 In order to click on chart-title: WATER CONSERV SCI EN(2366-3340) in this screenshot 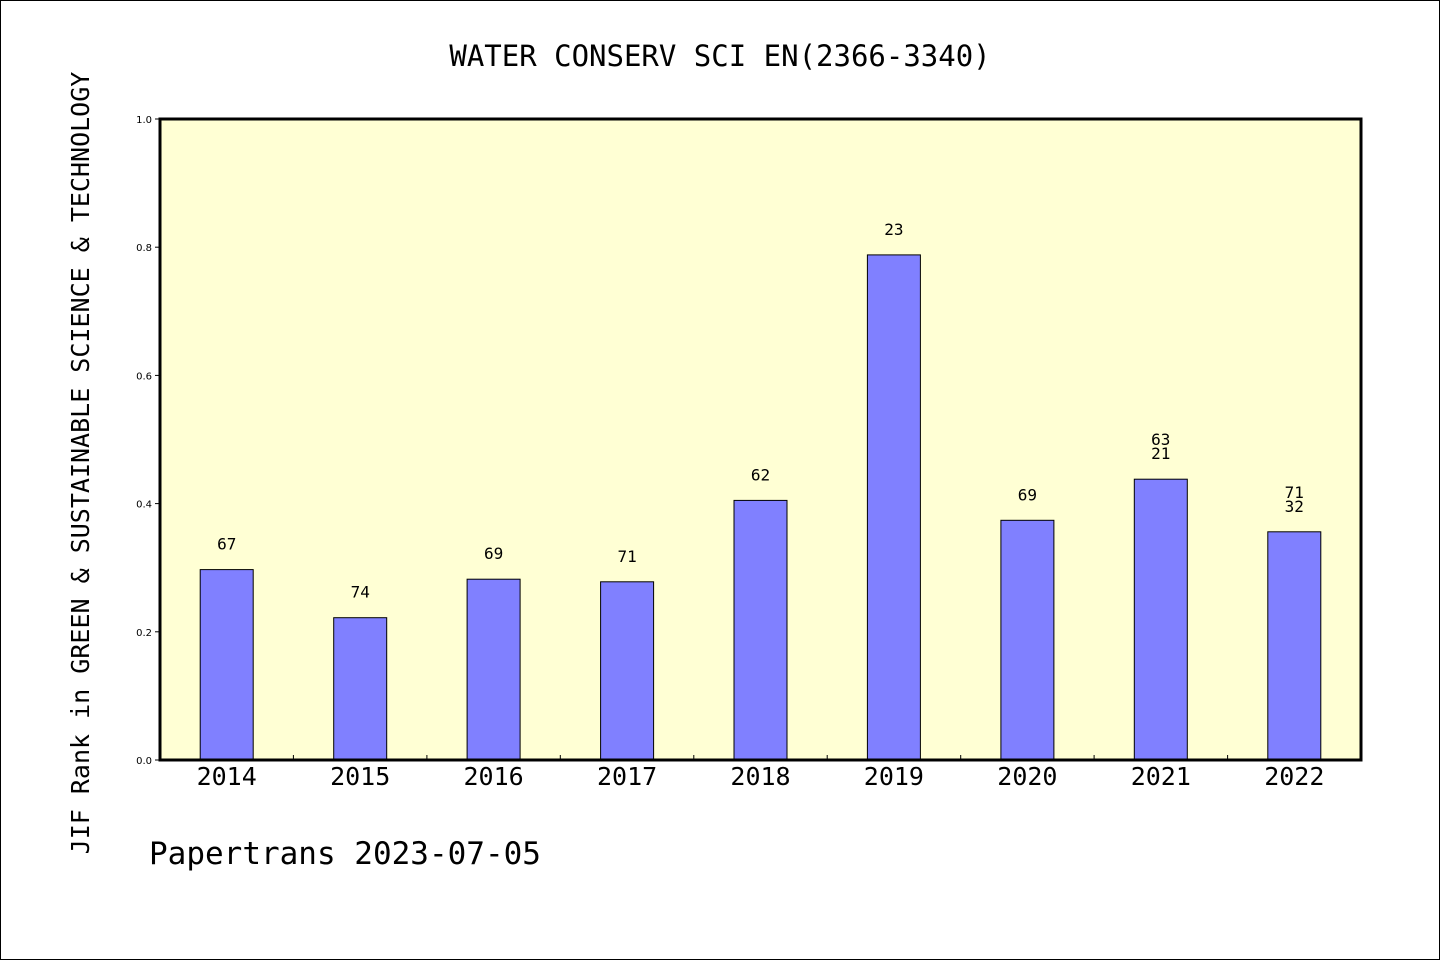, I will do `click(719, 56)`.